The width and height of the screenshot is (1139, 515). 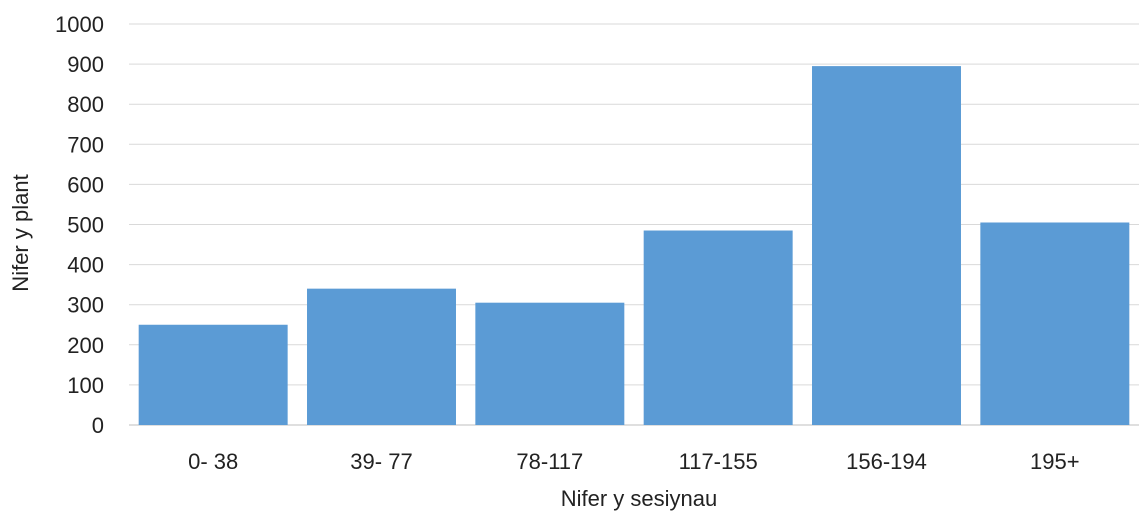 What do you see at coordinates (381, 461) in the screenshot?
I see `x-tick-label: 39- 77` at bounding box center [381, 461].